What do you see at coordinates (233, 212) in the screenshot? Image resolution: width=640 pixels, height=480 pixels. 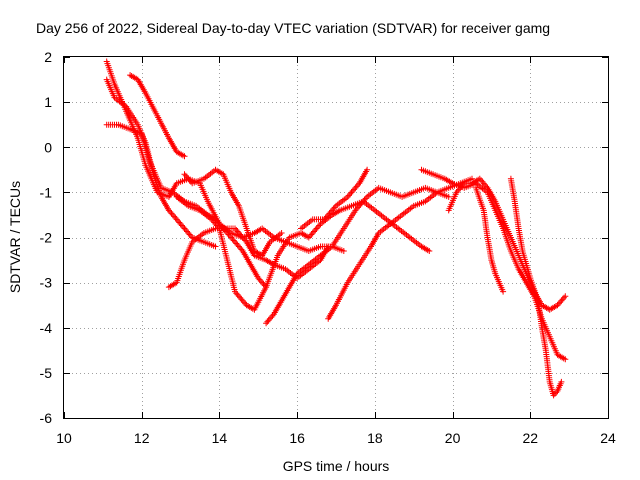 I see `series-track-g` at bounding box center [233, 212].